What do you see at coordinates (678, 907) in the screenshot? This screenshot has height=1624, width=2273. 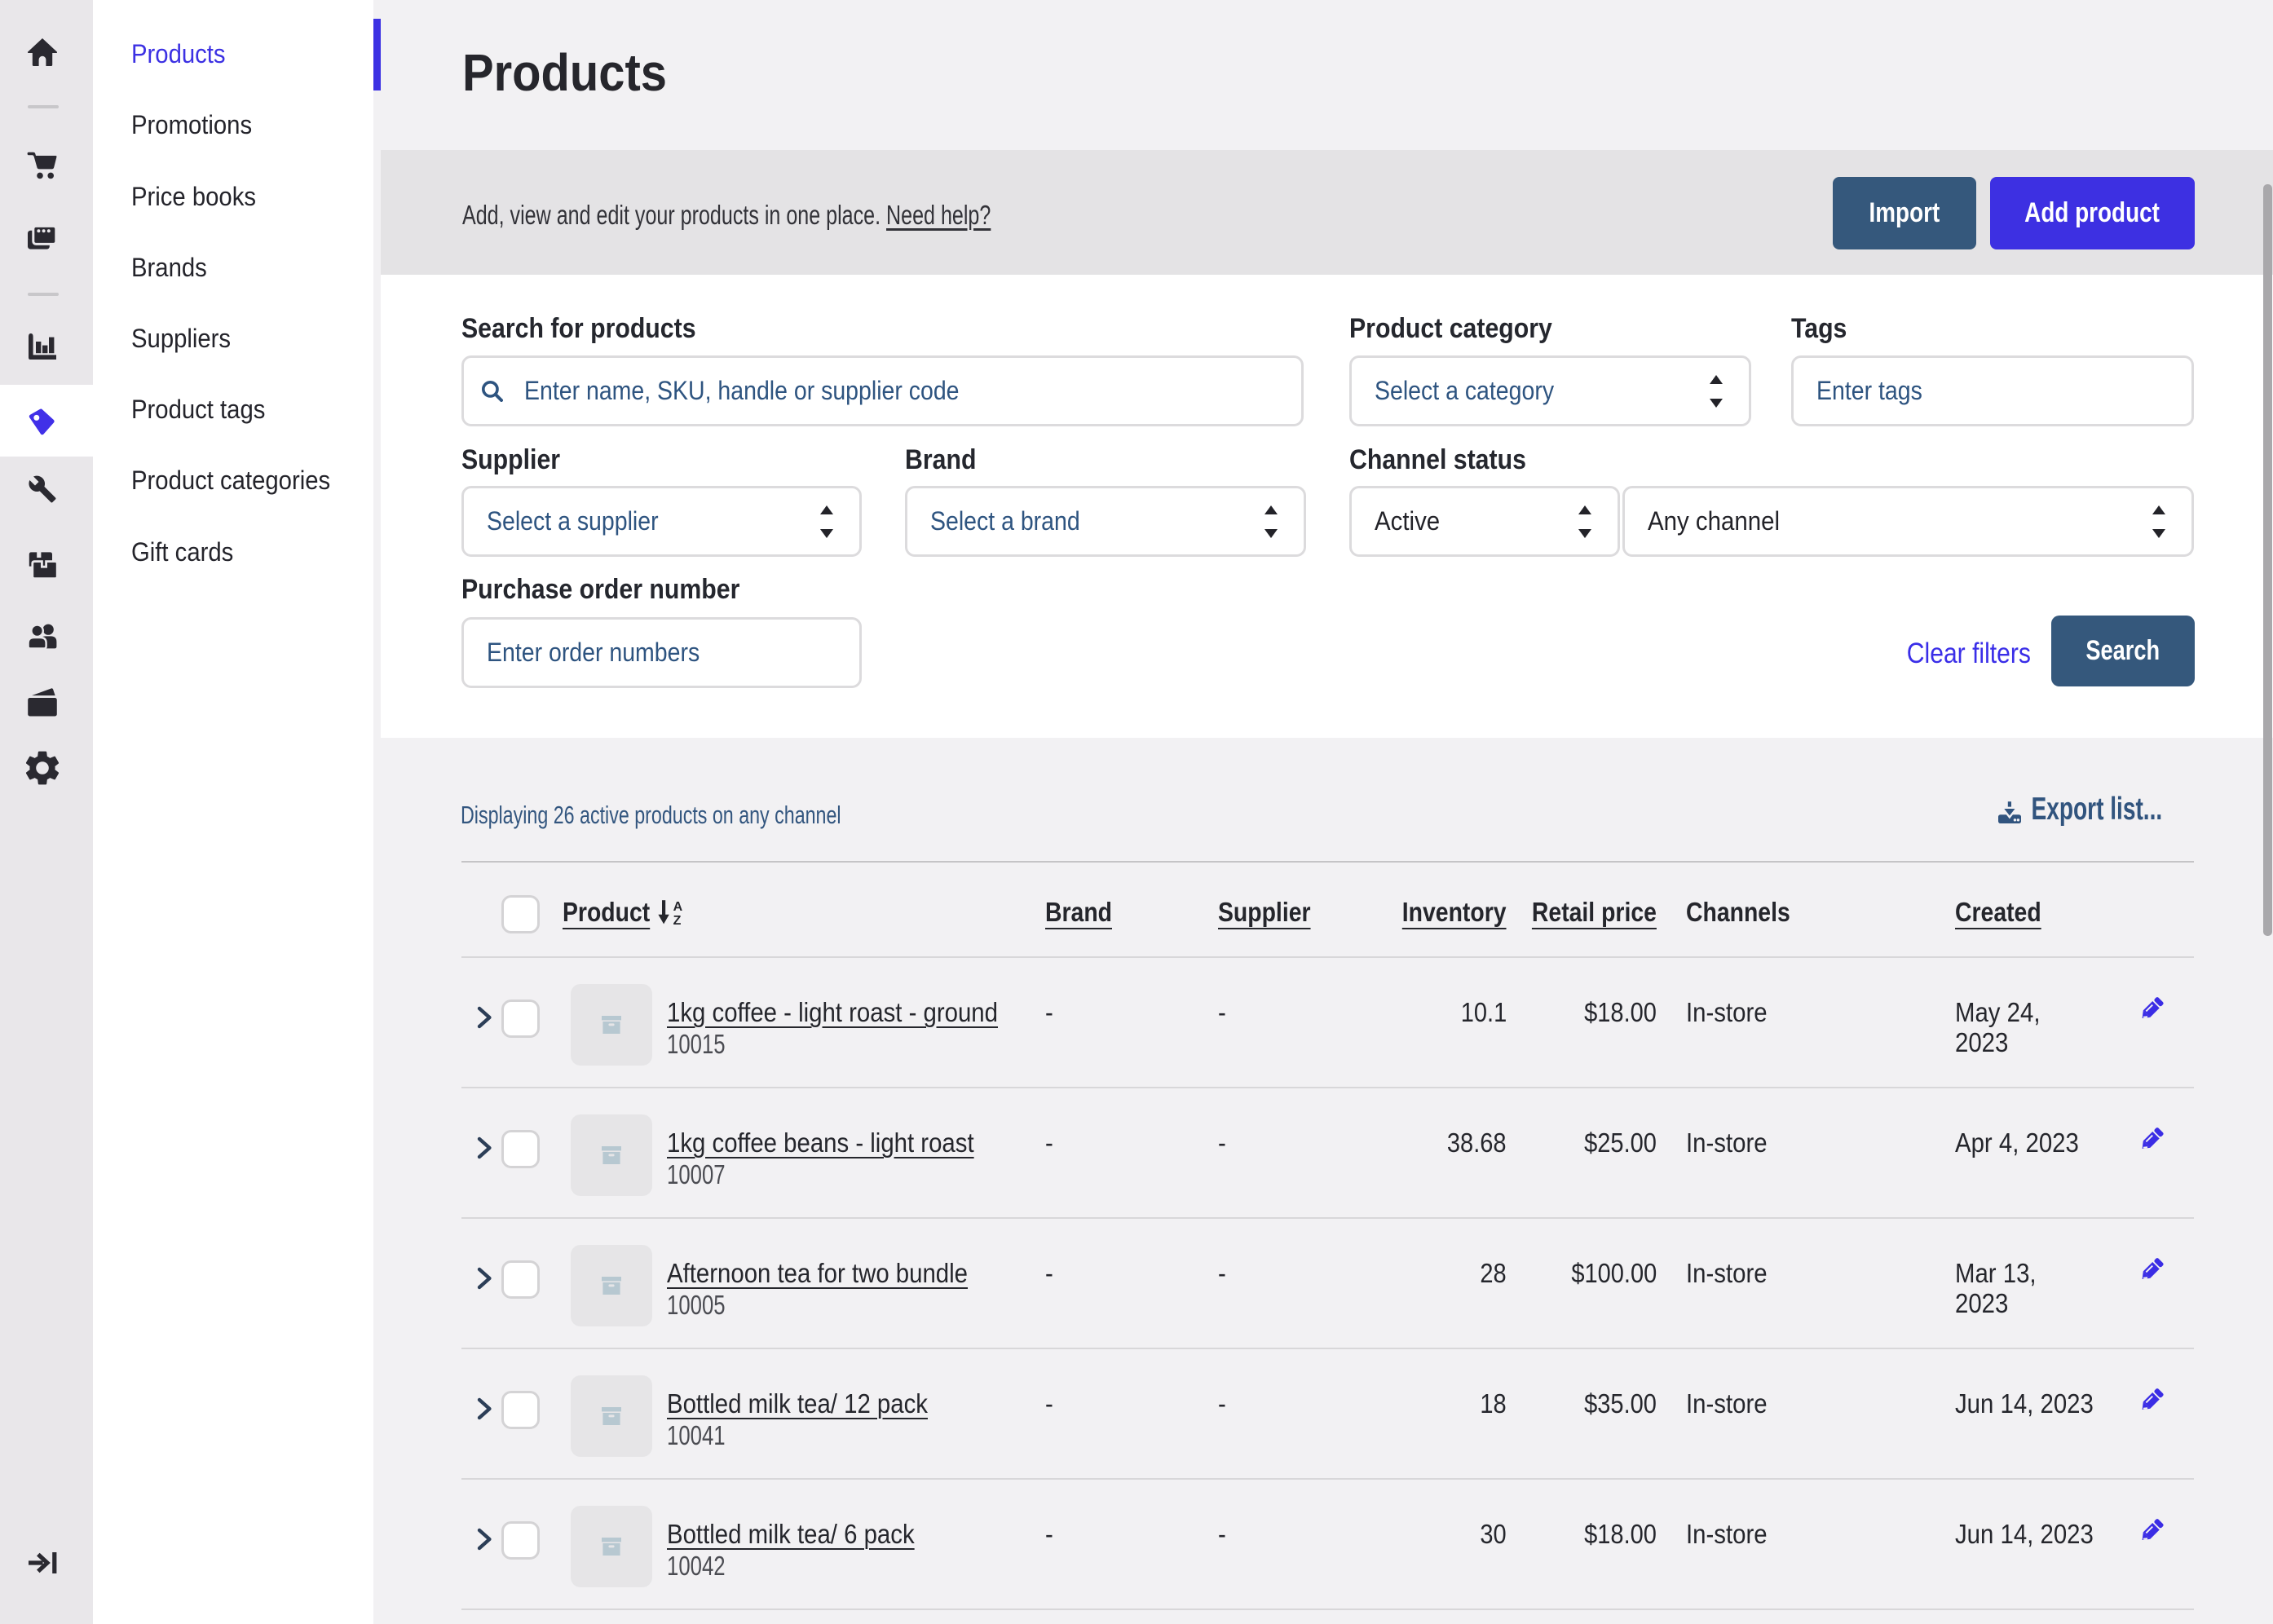 I see `svg-text: A` at bounding box center [678, 907].